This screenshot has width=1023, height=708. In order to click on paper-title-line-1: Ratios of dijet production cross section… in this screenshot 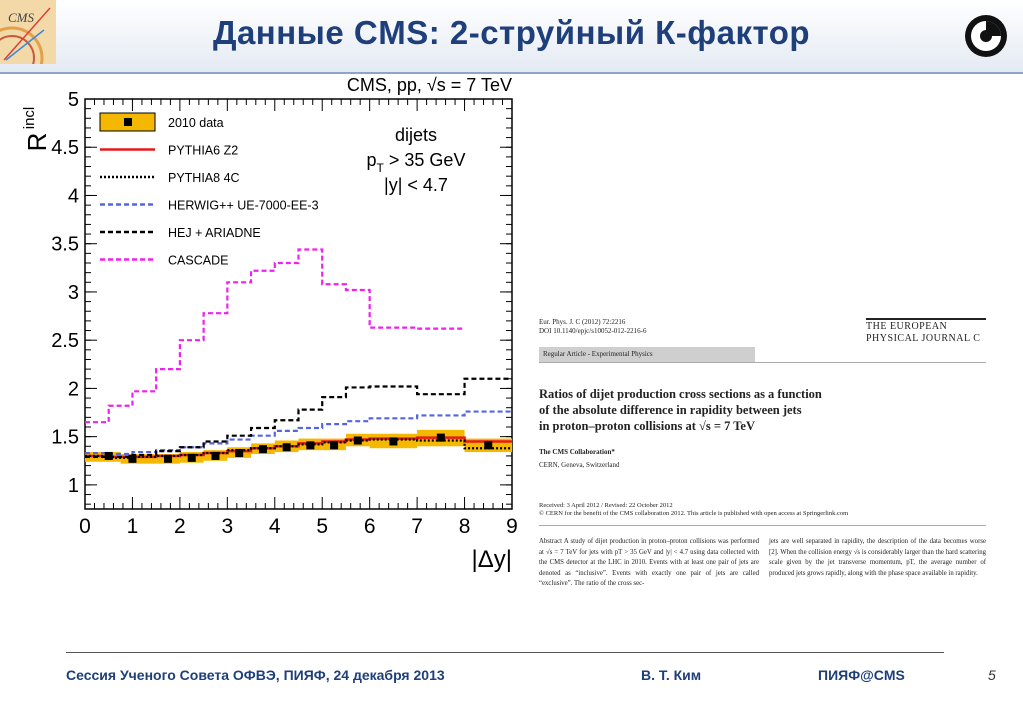, I will do `click(680, 394)`.